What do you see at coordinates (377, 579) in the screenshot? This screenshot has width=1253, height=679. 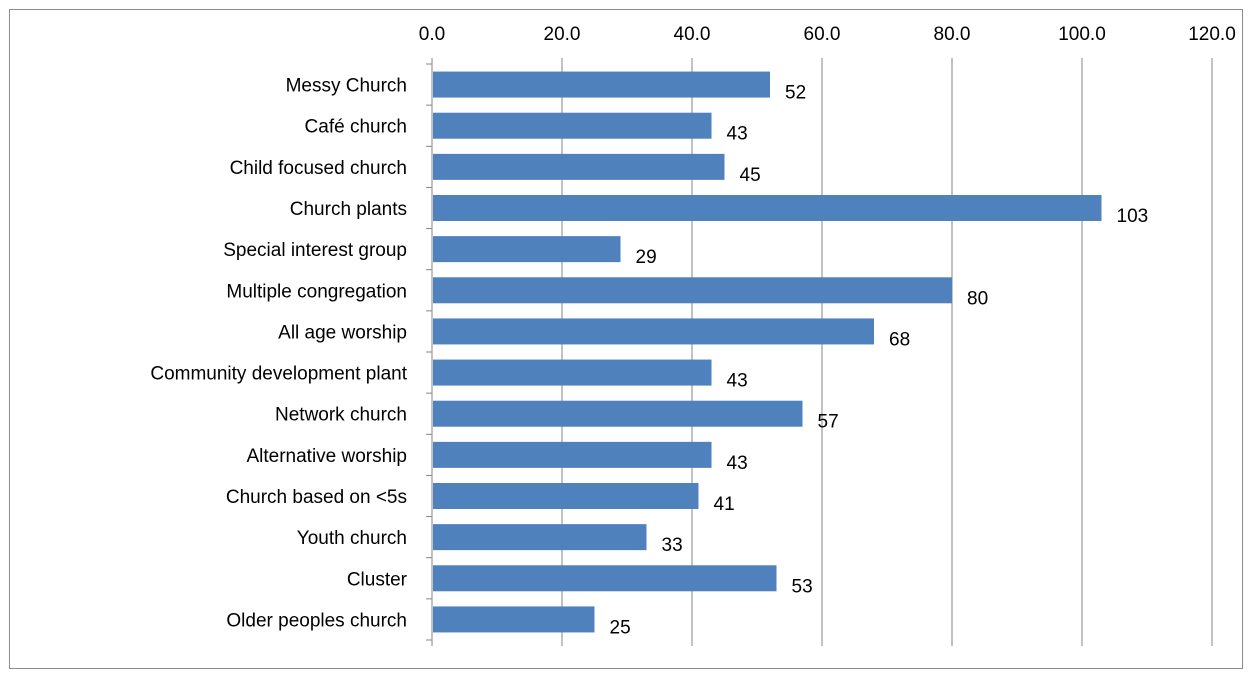 I see `category-label: Cluster` at bounding box center [377, 579].